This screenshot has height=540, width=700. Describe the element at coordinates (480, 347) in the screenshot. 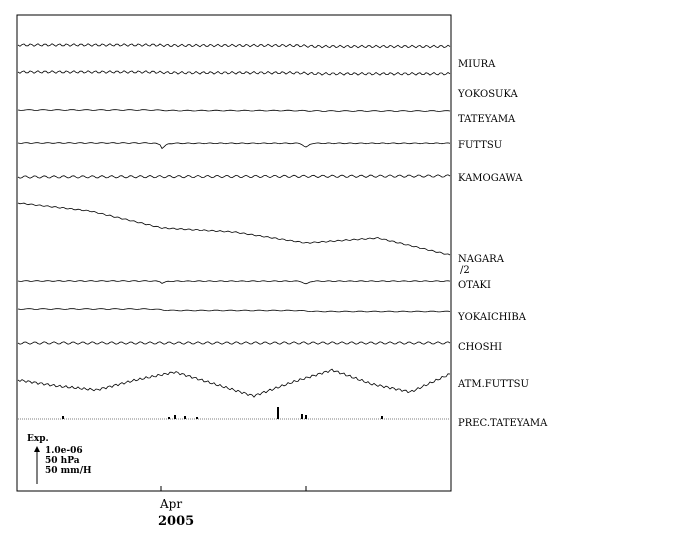

I see `series-label: CHOSHI` at that location.